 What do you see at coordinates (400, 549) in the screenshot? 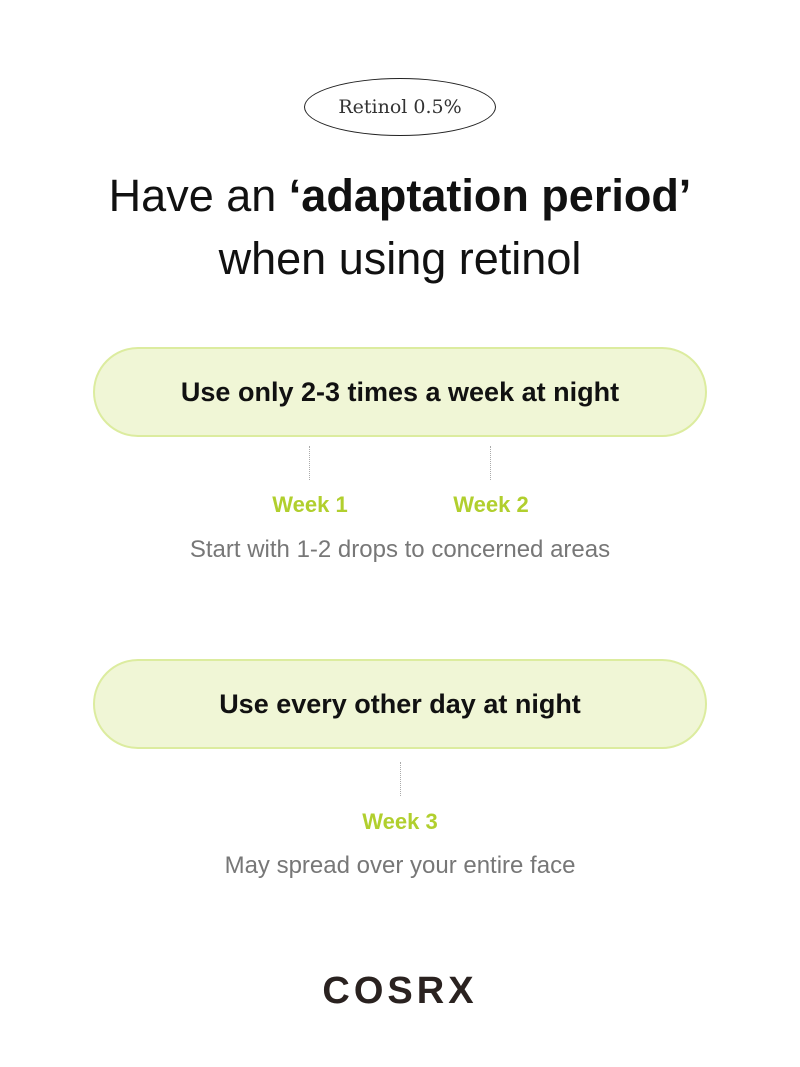
I see `step-1-description: Start with 1-2 drops to concerned areas` at bounding box center [400, 549].